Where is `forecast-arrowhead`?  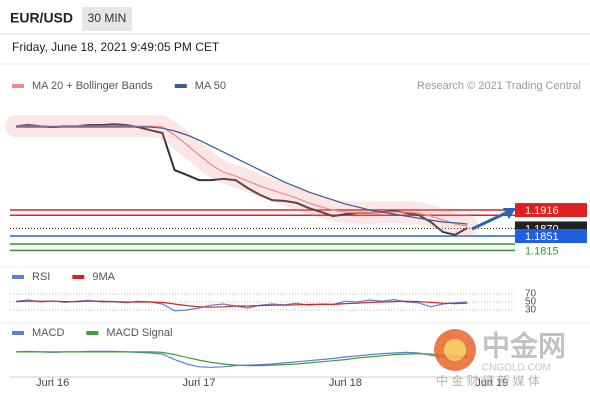
forecast-arrowhead is located at coordinates (509, 213).